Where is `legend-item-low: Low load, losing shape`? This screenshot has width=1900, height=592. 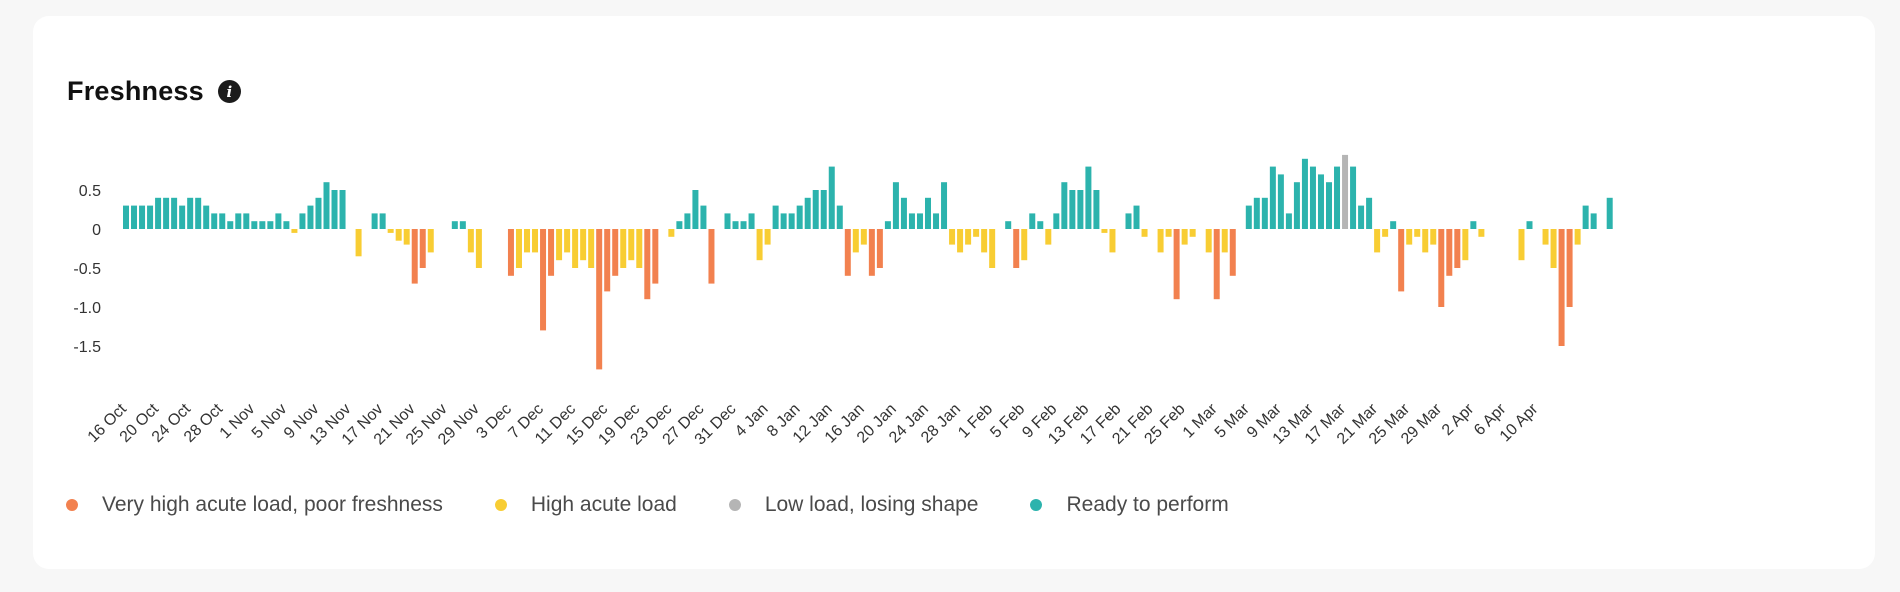 legend-item-low: Low load, losing shape is located at coordinates (853, 505).